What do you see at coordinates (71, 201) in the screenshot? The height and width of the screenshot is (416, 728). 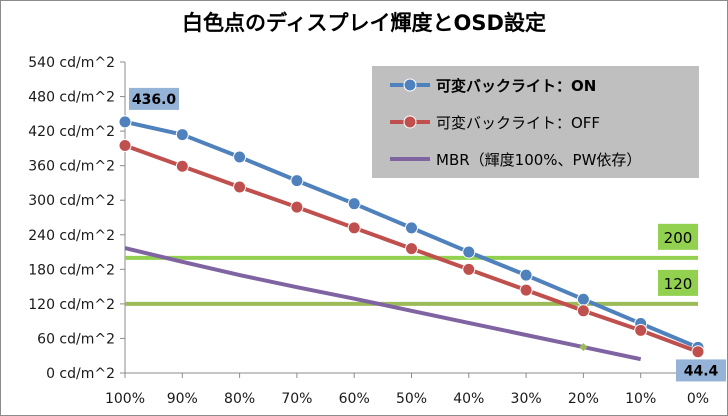 I see `y-tick-label: 300 cd/m^2` at bounding box center [71, 201].